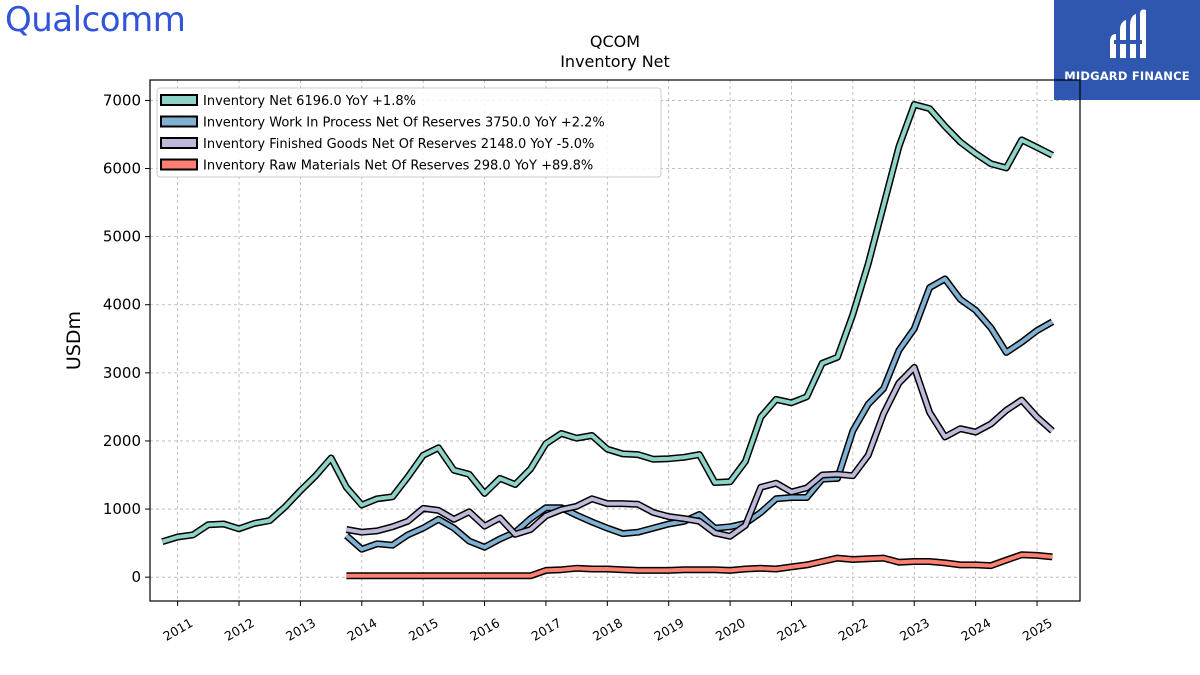 This screenshot has width=1200, height=675. What do you see at coordinates (136, 577) in the screenshot?
I see `y-tick-label: 0` at bounding box center [136, 577].